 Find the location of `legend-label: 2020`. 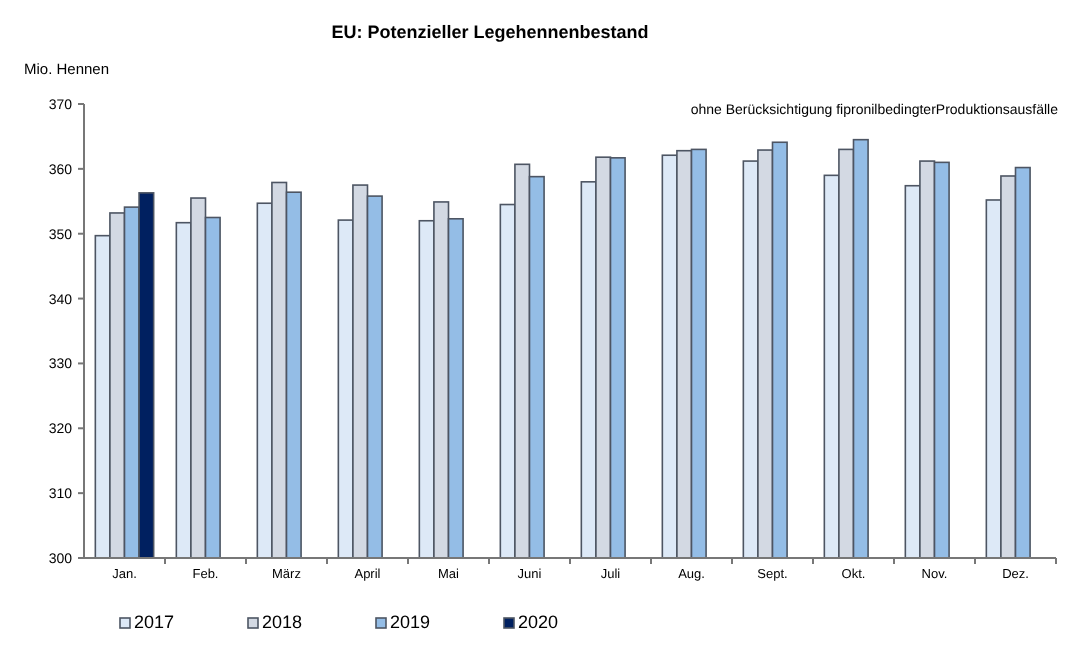

legend-label: 2020 is located at coordinates (538, 622).